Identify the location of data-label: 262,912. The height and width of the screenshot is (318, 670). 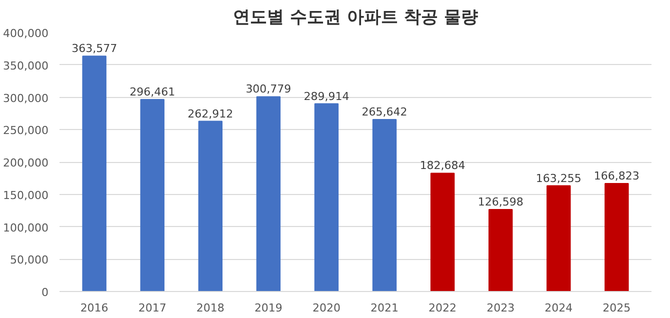
(211, 113).